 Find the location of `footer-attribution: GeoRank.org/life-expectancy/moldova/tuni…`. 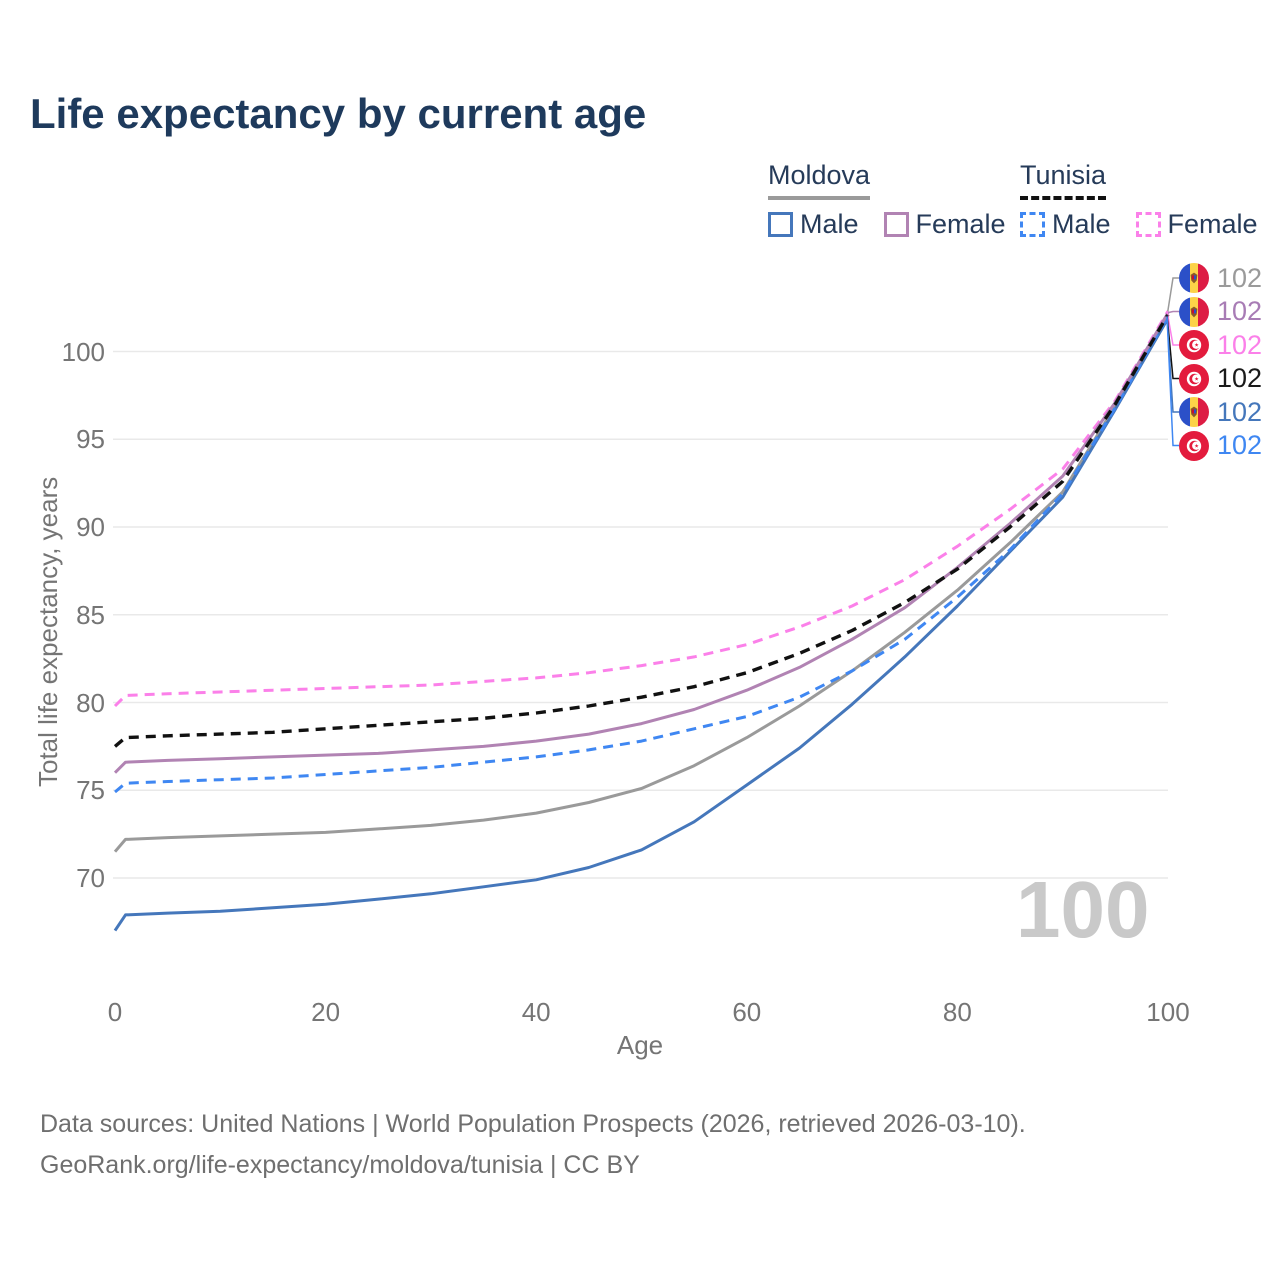

footer-attribution: GeoRank.org/life-expectancy/moldova/tuni… is located at coordinates (340, 1165).